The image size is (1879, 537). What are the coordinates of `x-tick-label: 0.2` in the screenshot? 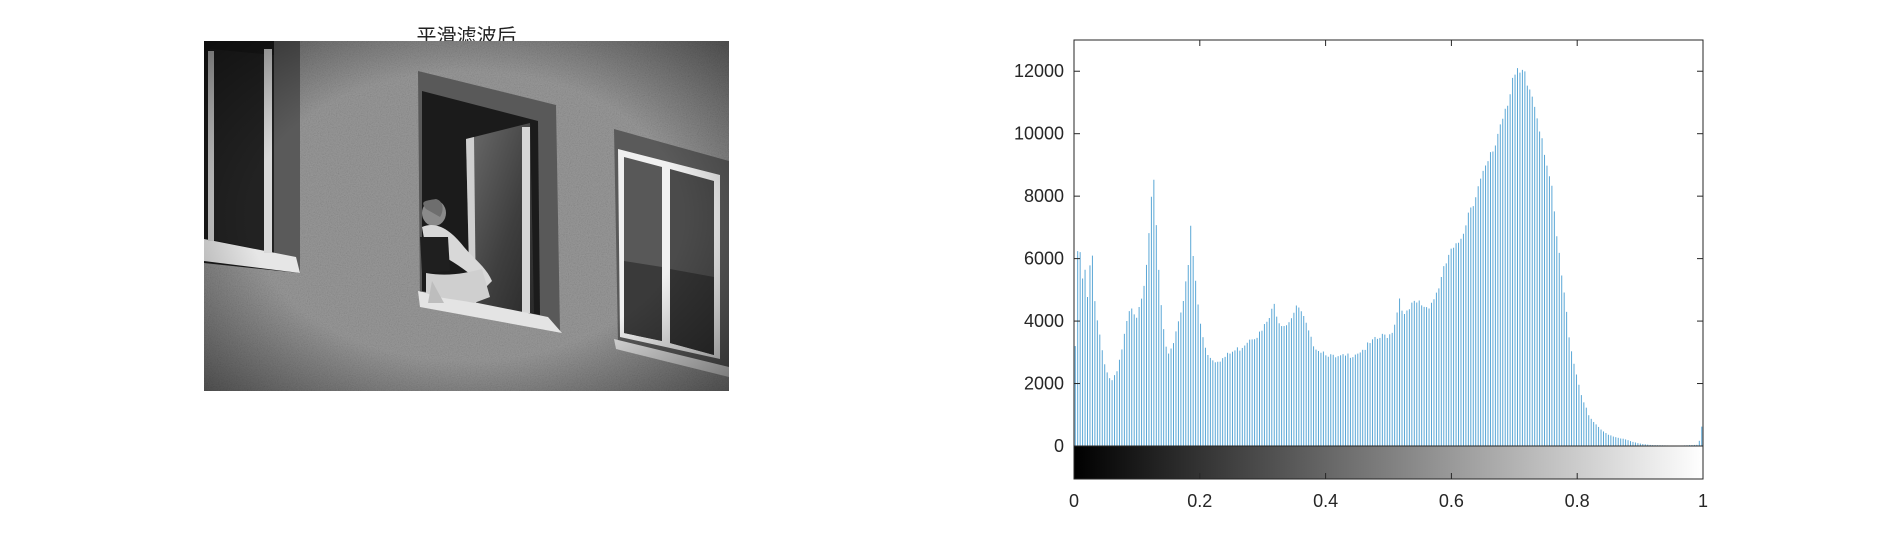 It's located at (1199, 501).